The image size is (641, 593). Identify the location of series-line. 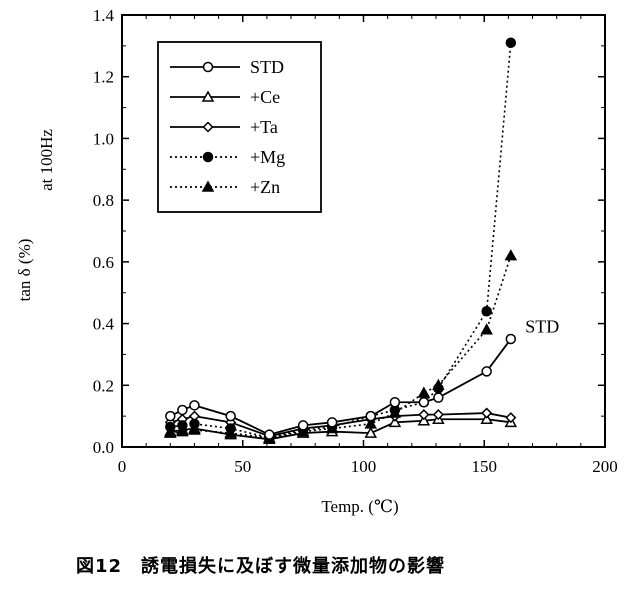
(340, 429).